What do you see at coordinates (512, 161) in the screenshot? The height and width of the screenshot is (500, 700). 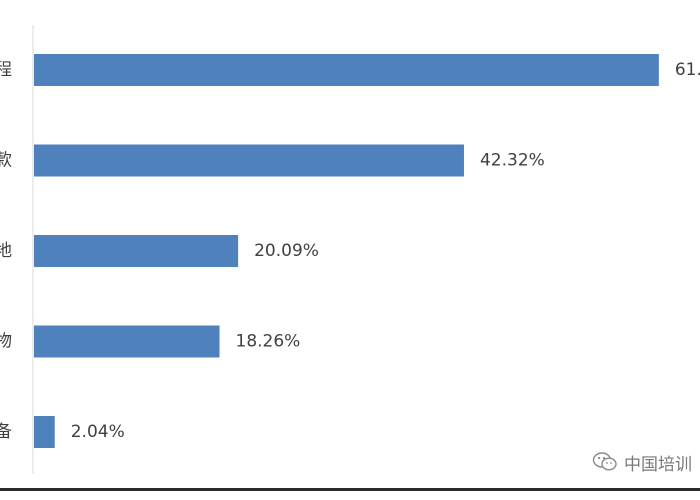 I see `value-label: 42.32%` at bounding box center [512, 161].